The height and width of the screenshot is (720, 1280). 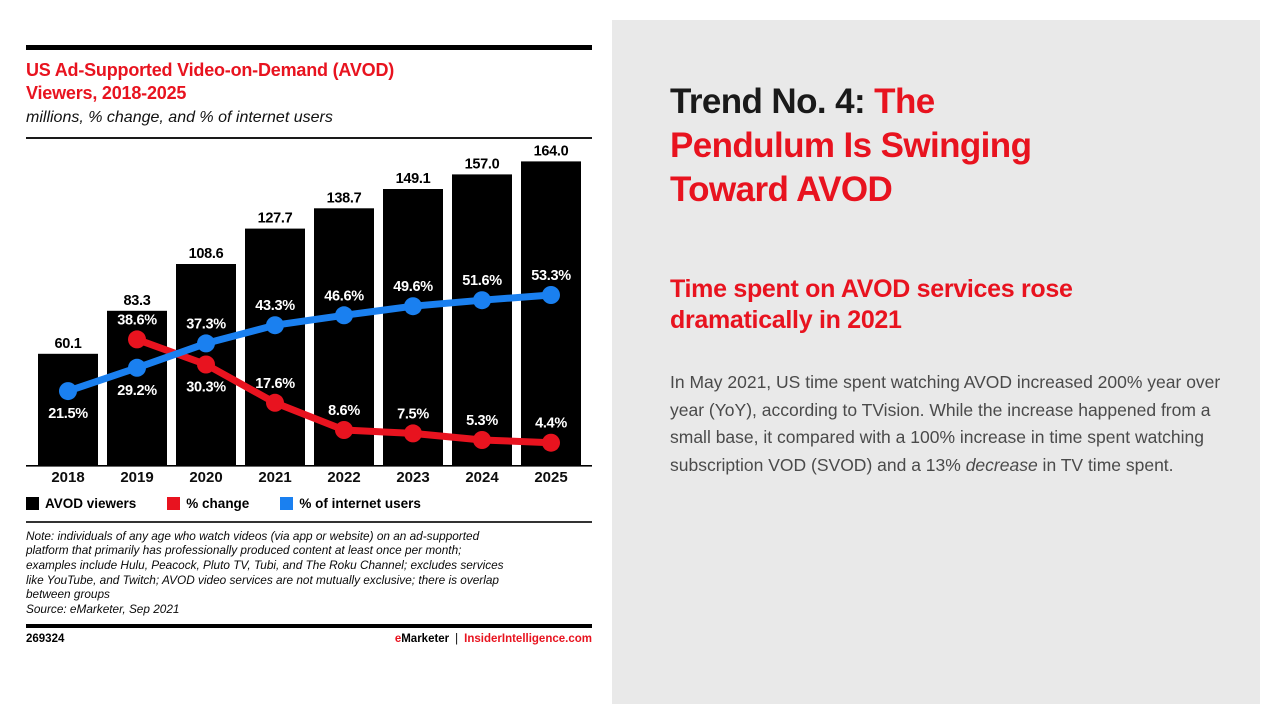 What do you see at coordinates (275, 346) in the screenshot?
I see `bar-2021` at bounding box center [275, 346].